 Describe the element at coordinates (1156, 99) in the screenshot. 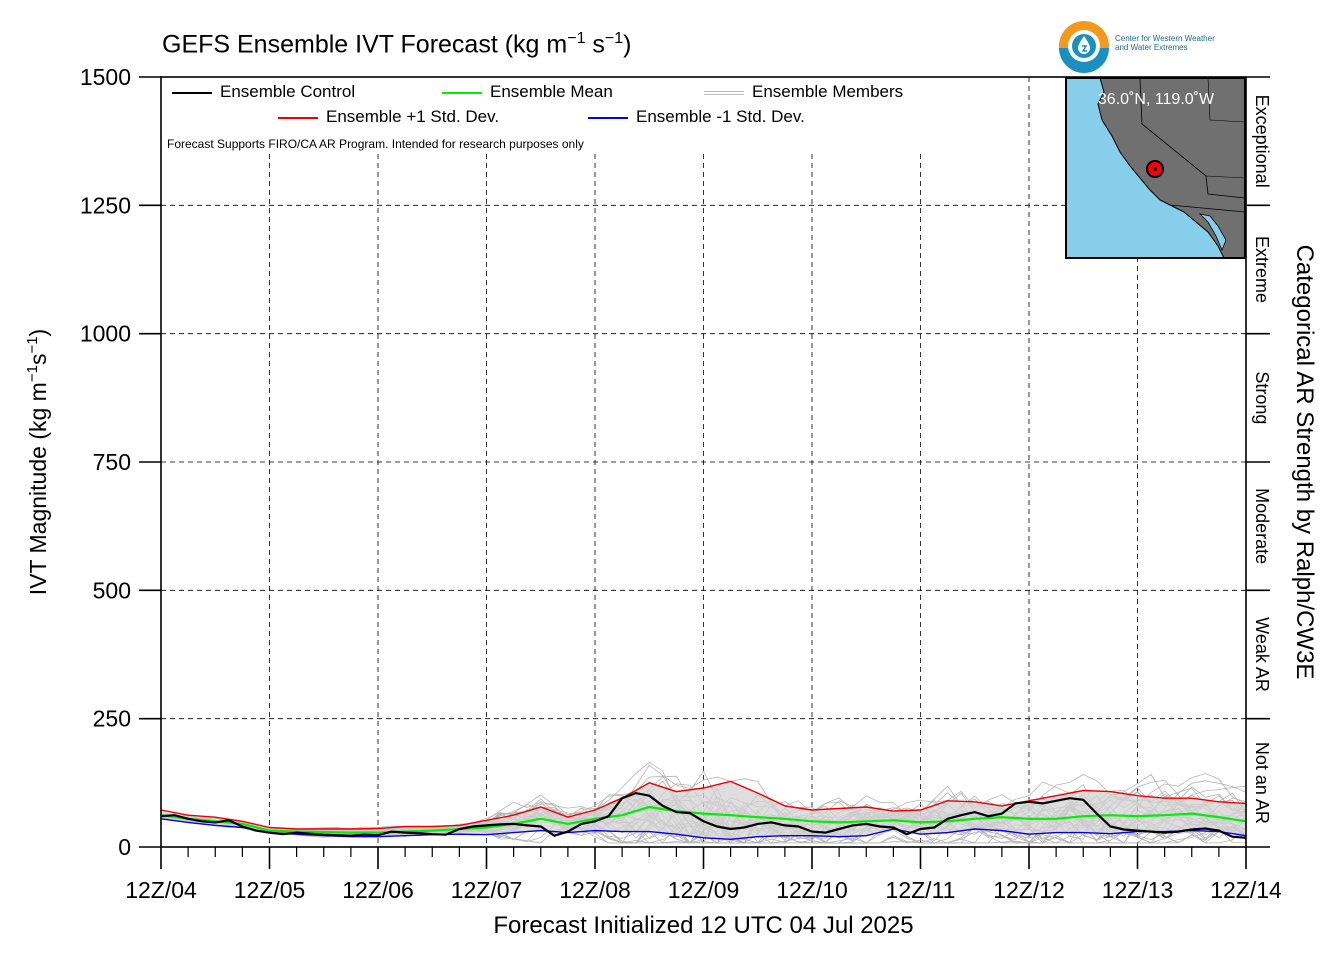

I see `inset-coordinate: 36.0˚N, 119.0˚W` at that location.